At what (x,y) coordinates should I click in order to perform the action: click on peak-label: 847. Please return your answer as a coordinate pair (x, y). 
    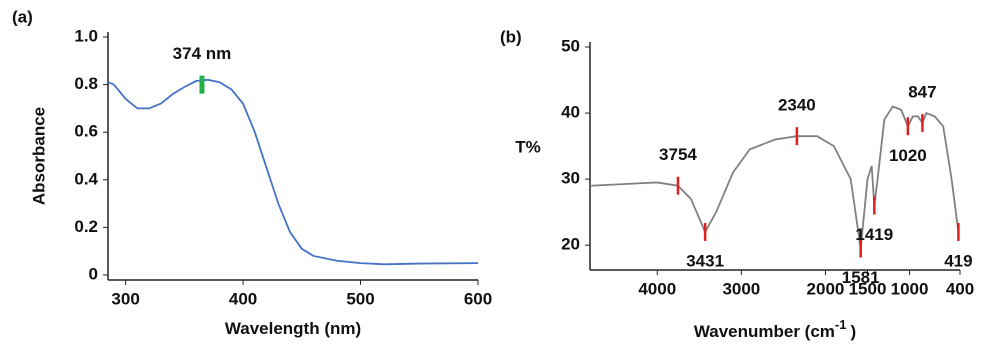
    Looking at the image, I should click on (922, 91).